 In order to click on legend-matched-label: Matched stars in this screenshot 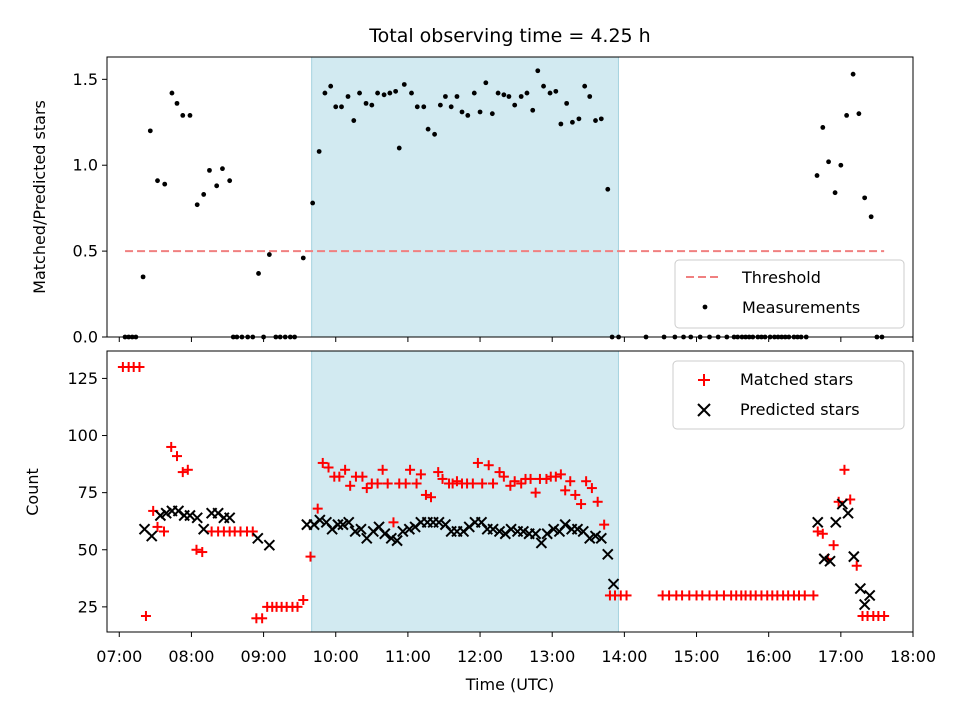, I will do `click(796, 379)`.